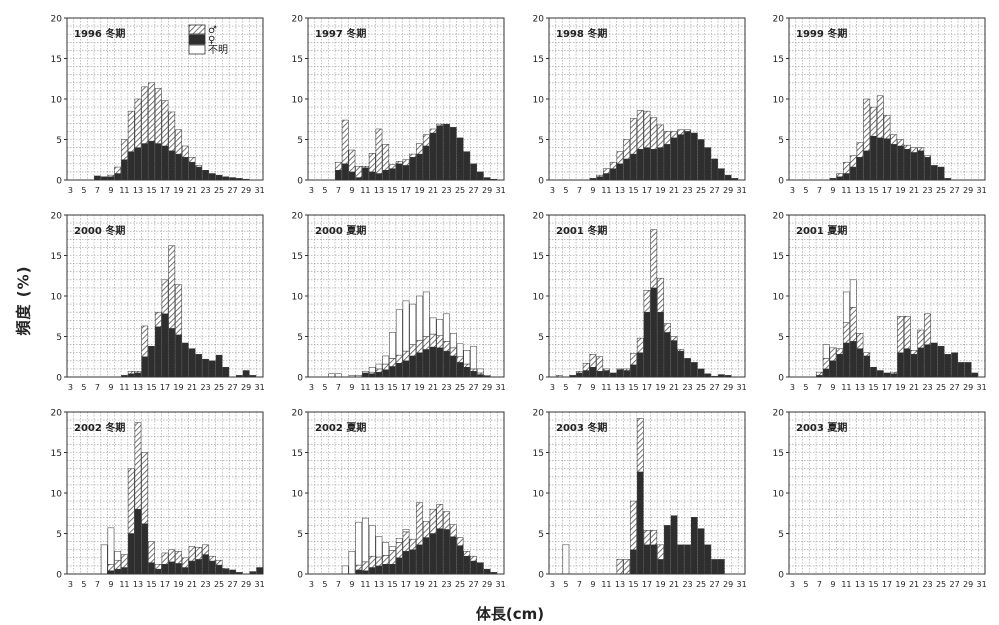 This screenshot has width=999, height=625. I want to click on x-tick-label: 13, so click(138, 387).